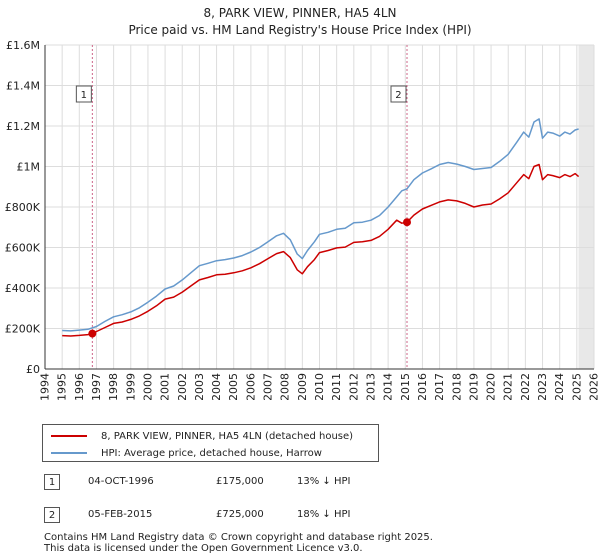 This screenshot has height=560, width=600. I want to click on y-tick-label: £1.2M, so click(23, 126).